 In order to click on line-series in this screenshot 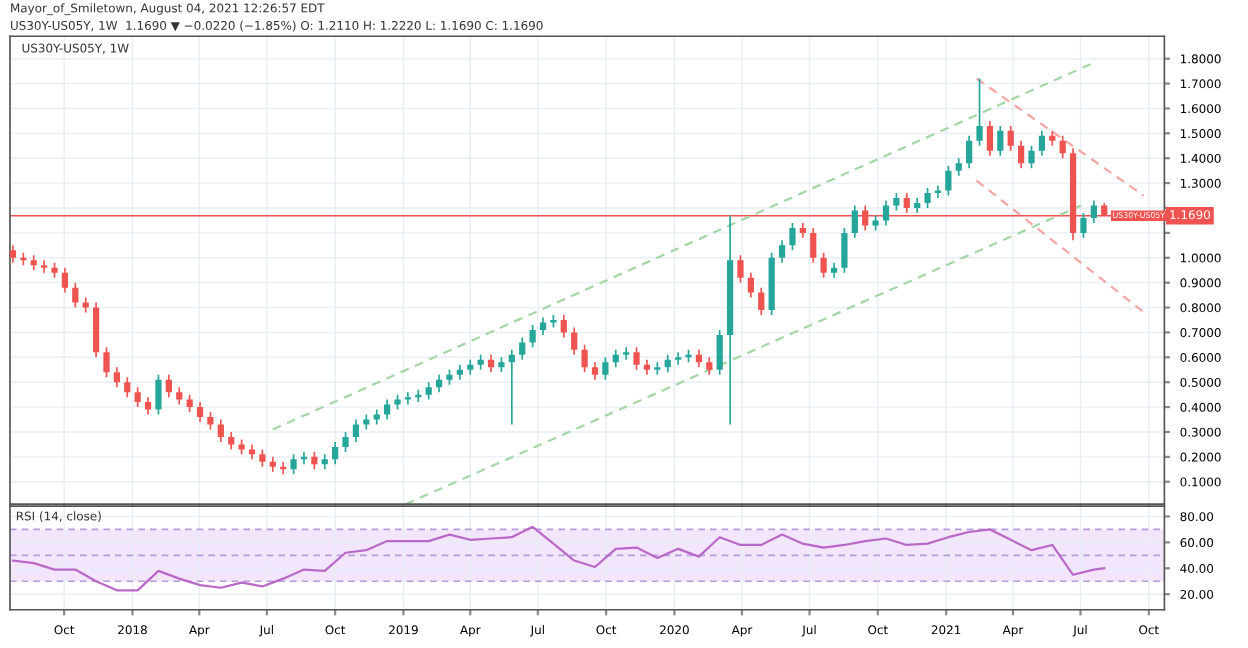, I will do `click(558, 558)`.